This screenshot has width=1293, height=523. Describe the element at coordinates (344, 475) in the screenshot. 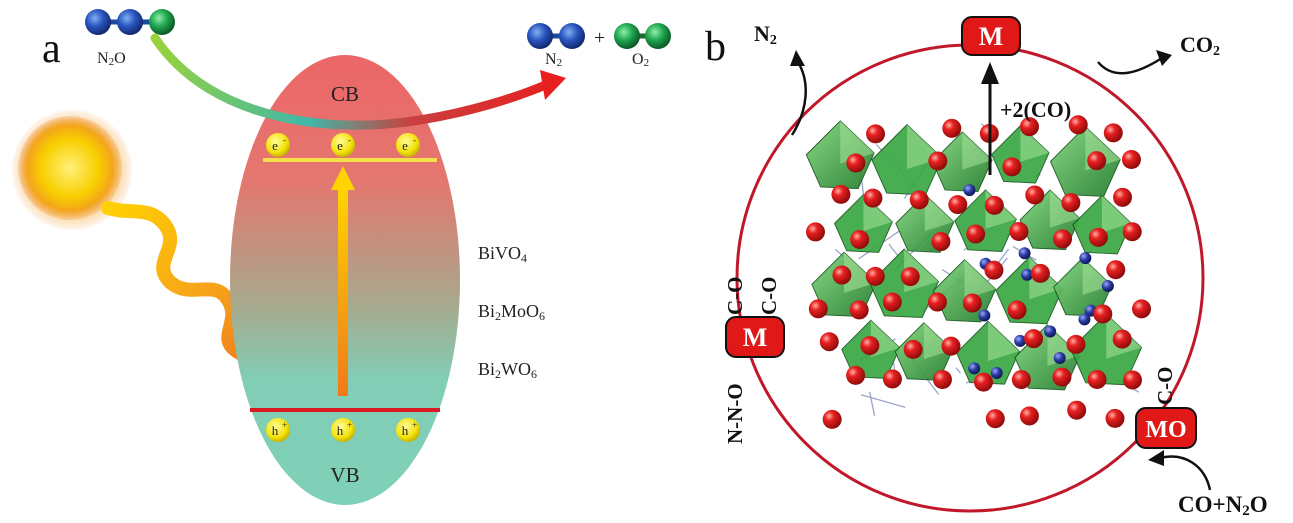

I see `vb-label: VB` at that location.